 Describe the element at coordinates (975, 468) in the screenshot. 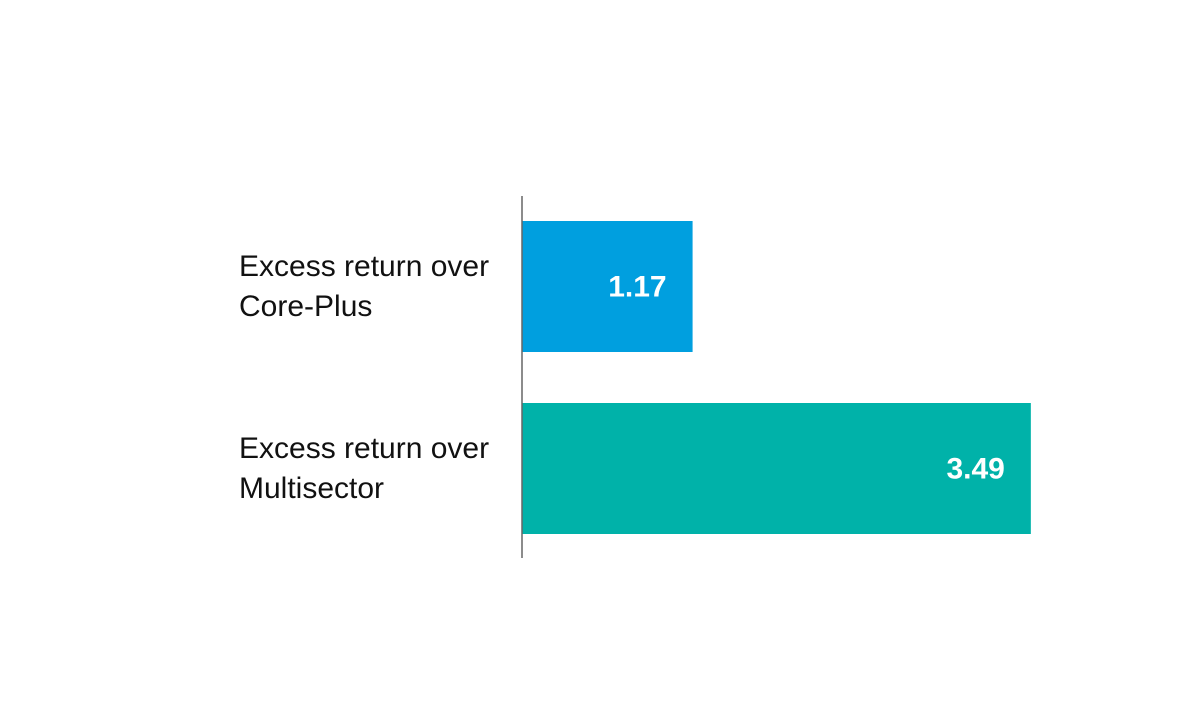

I see `value-label: 3.49` at that location.